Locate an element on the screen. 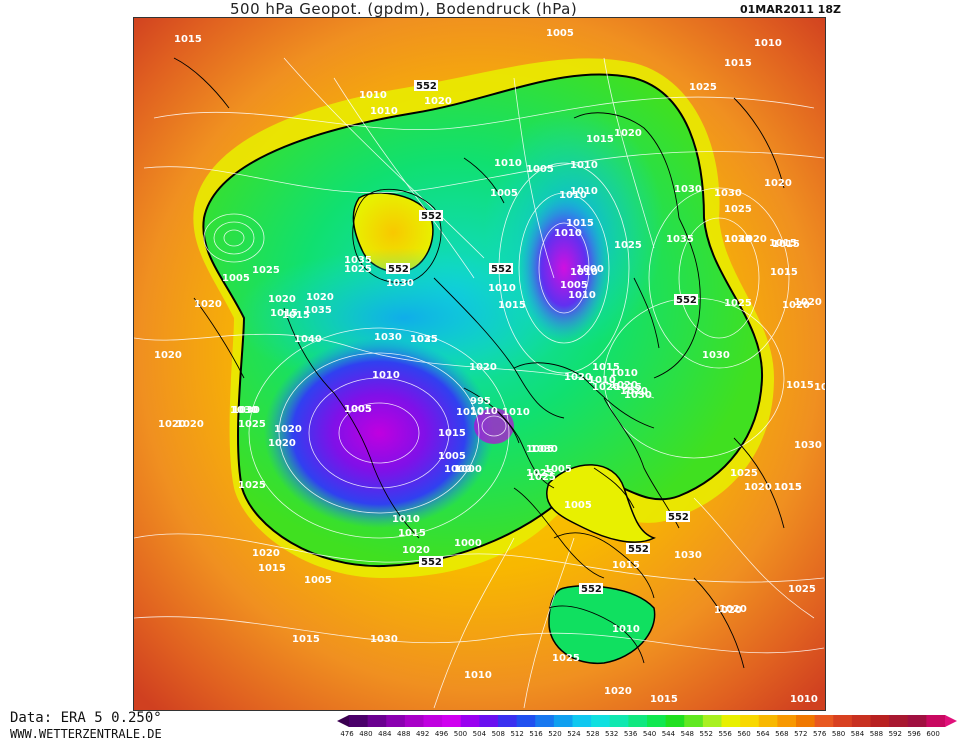 The width and height of the screenshot is (959, 741). pressure-label-42: 1030 is located at coordinates (638, 395).